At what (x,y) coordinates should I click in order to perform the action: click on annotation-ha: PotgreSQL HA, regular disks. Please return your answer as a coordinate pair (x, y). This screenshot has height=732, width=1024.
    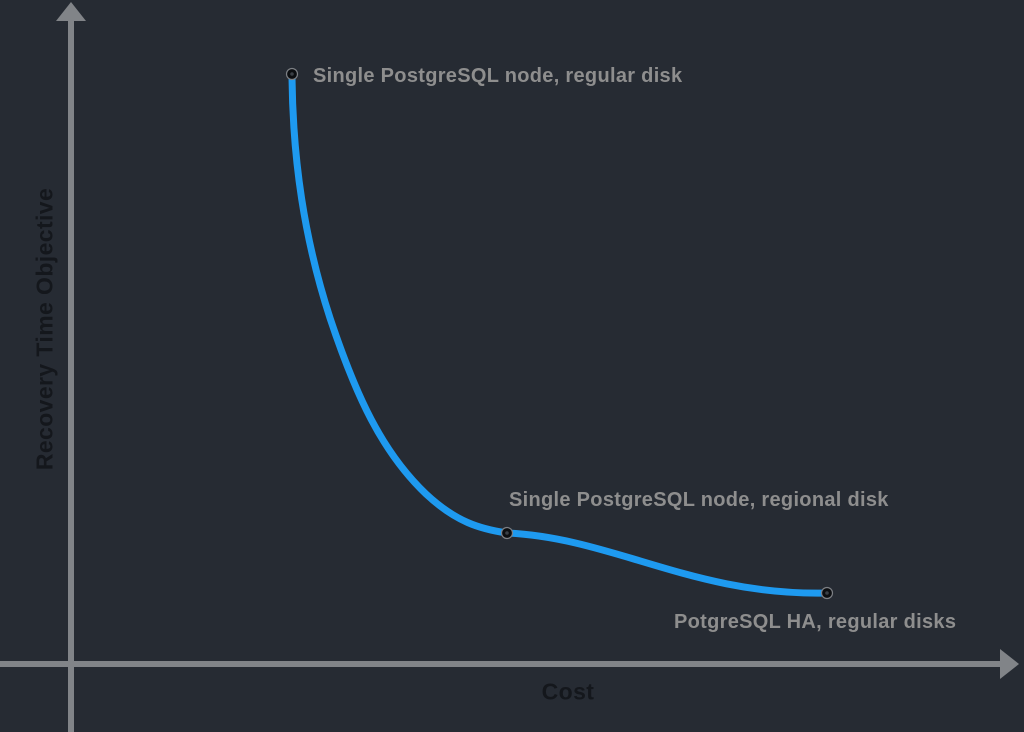
    Looking at the image, I should click on (815, 622).